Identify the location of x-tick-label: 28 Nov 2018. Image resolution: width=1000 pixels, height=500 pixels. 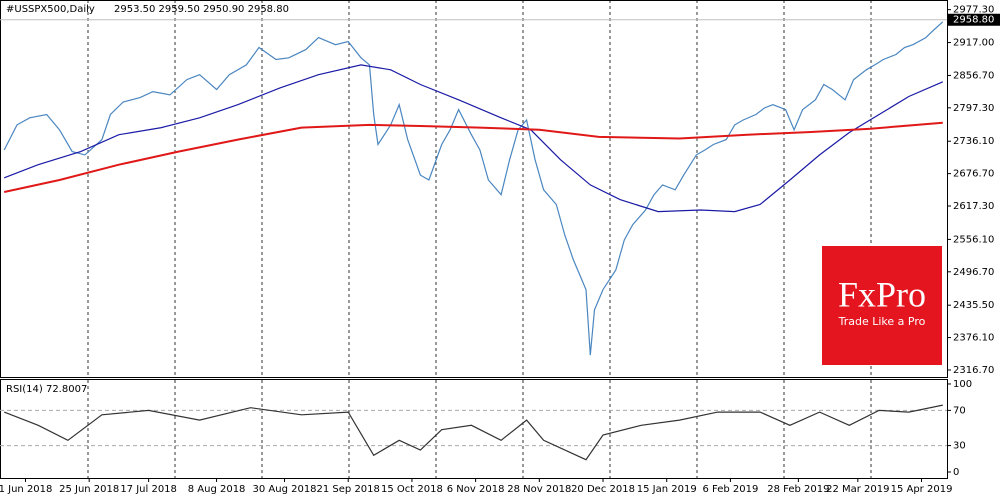
(539, 489).